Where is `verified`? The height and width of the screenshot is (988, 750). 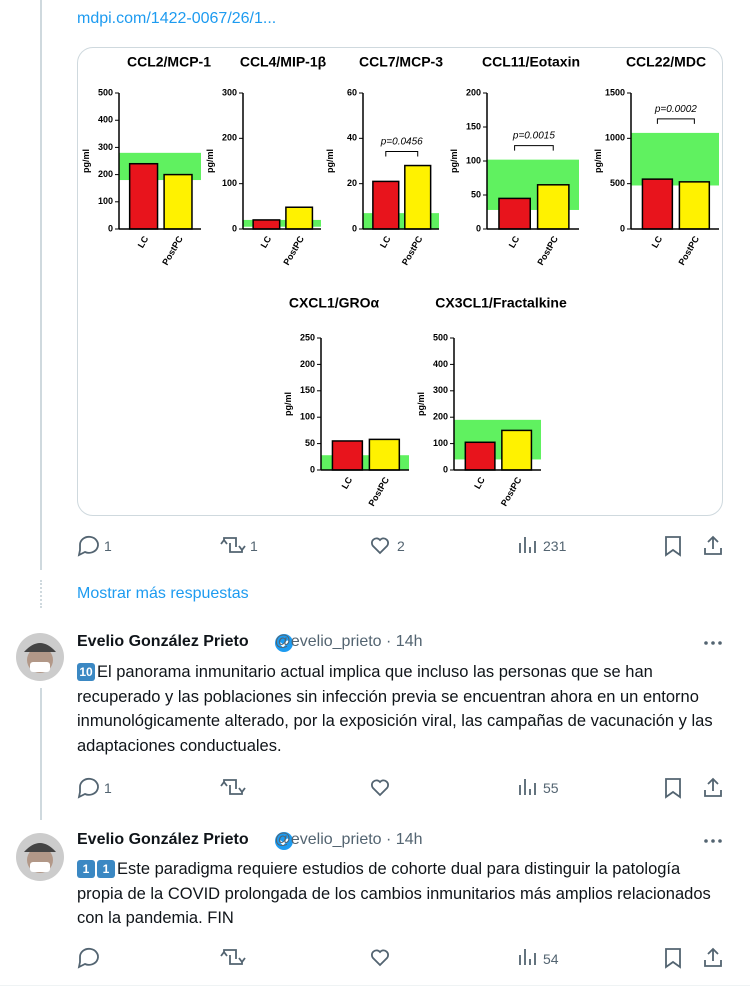 verified is located at coordinates (284, 742).